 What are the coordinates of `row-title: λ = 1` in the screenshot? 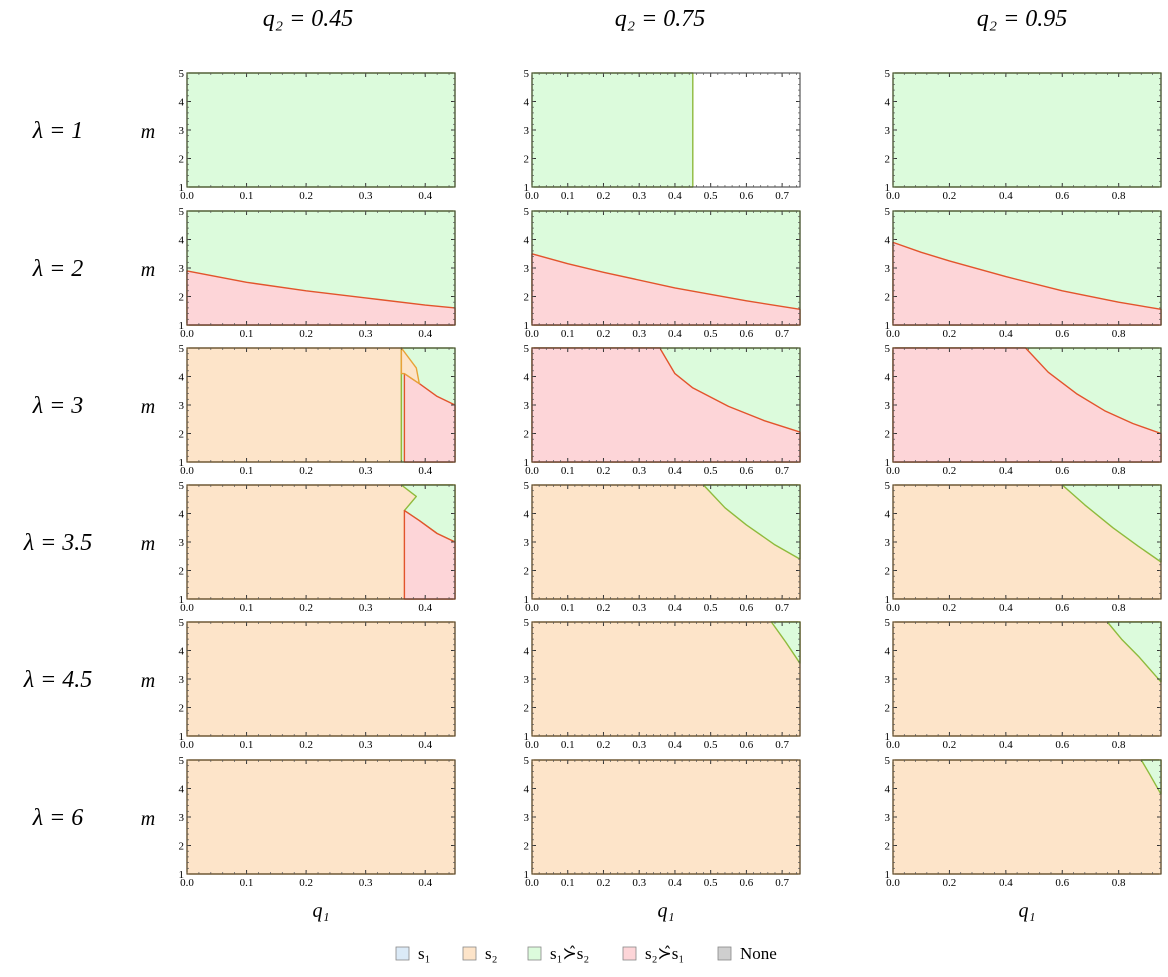 It's located at (58, 131).